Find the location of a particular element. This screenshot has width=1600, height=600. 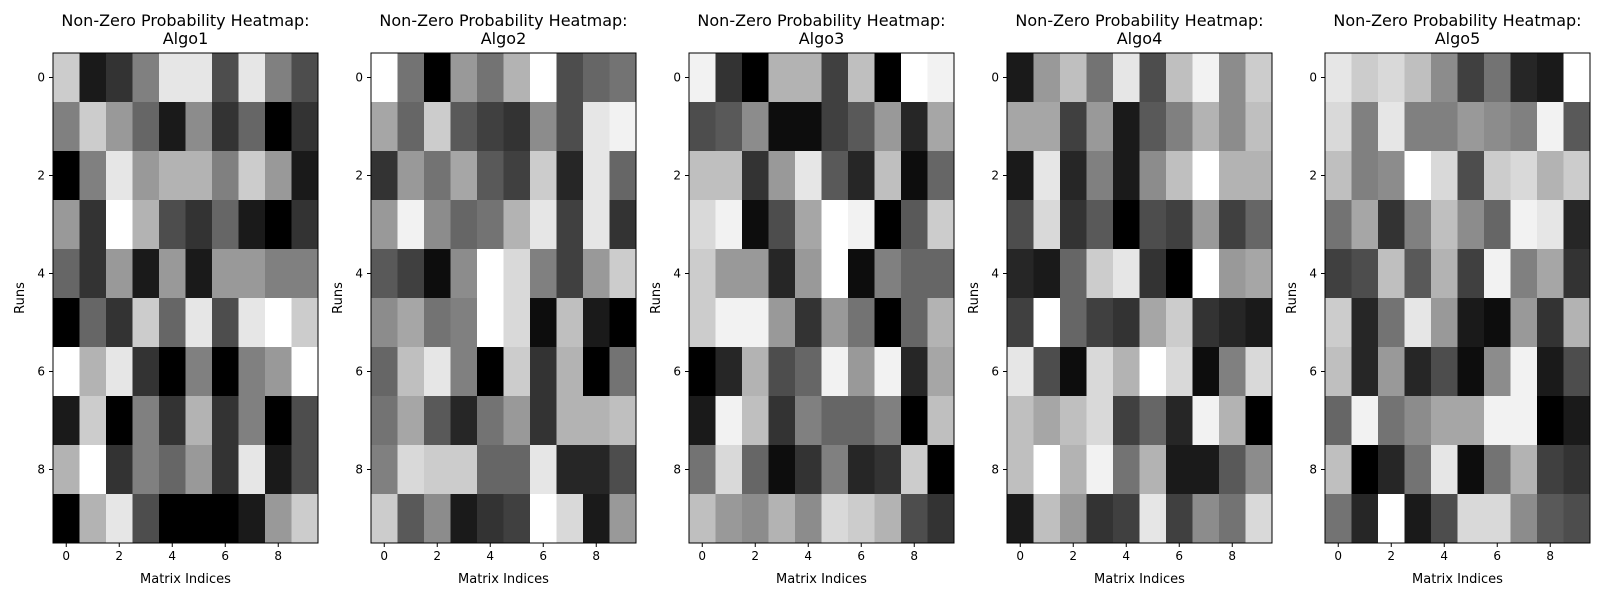

y-tick-label: 8 is located at coordinates (359, 470).